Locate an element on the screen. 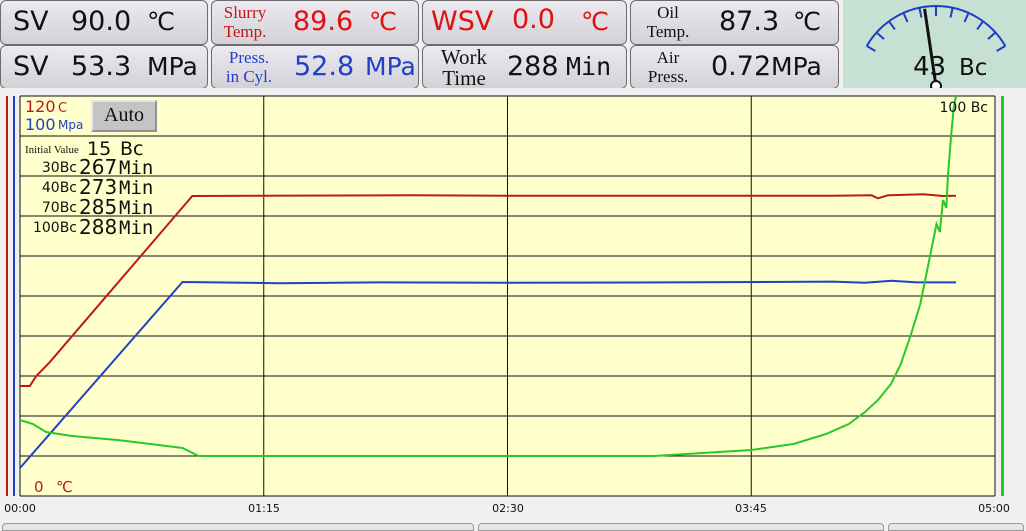 This screenshot has width=1026, height=531. work-time-value: 288 is located at coordinates (533, 66).